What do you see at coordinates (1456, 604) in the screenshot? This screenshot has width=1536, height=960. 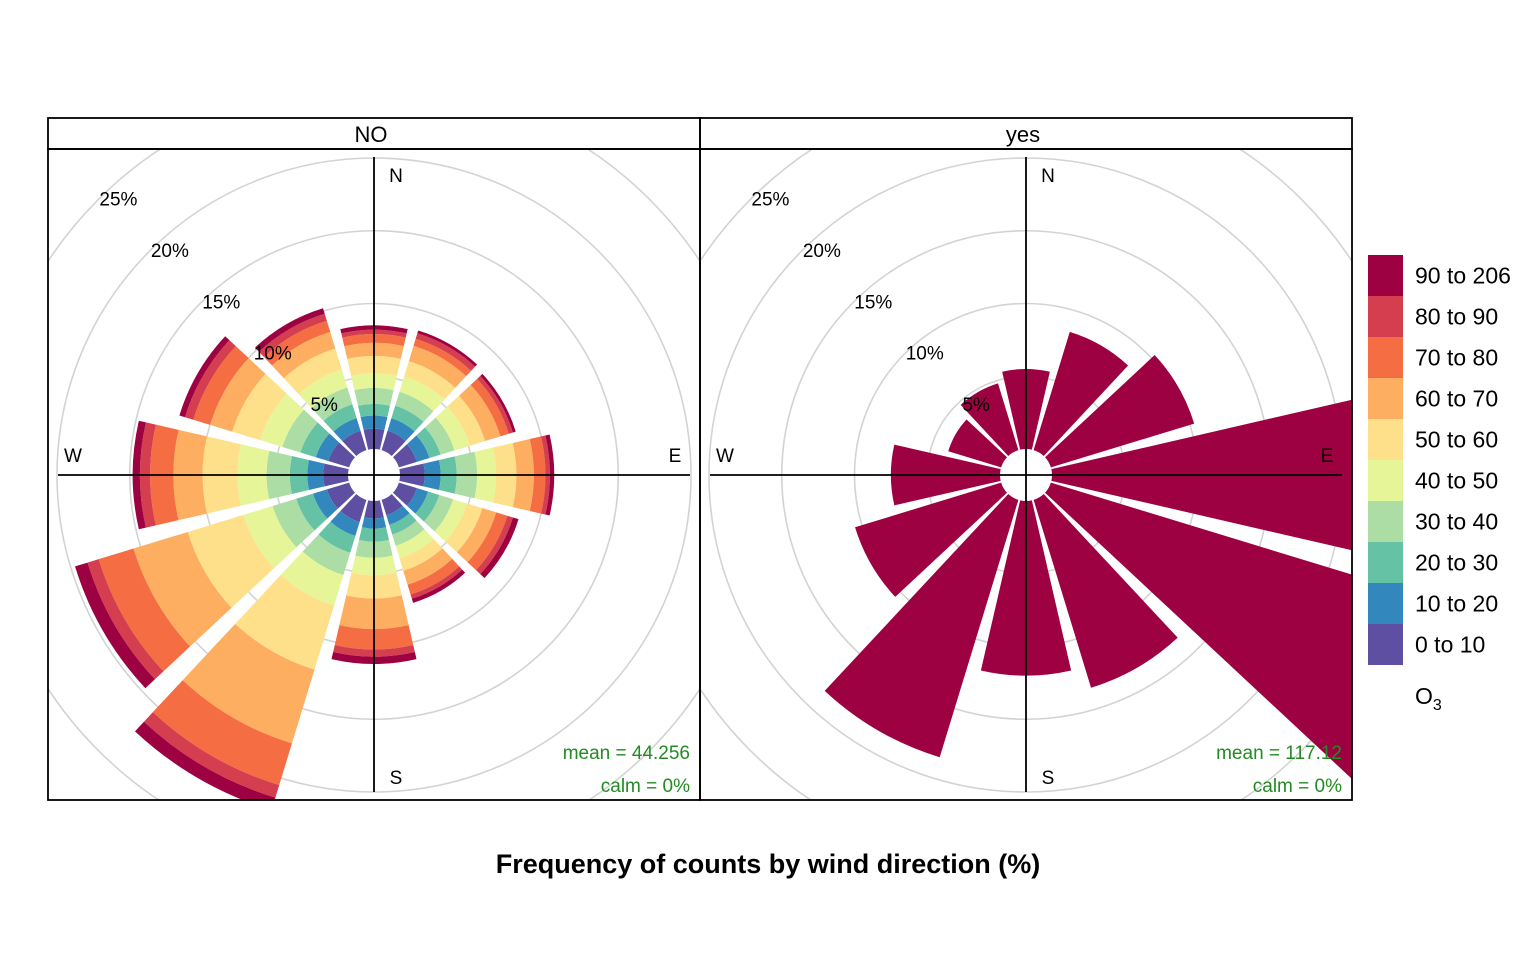 I see `legend-label: 10 to 20` at bounding box center [1456, 604].